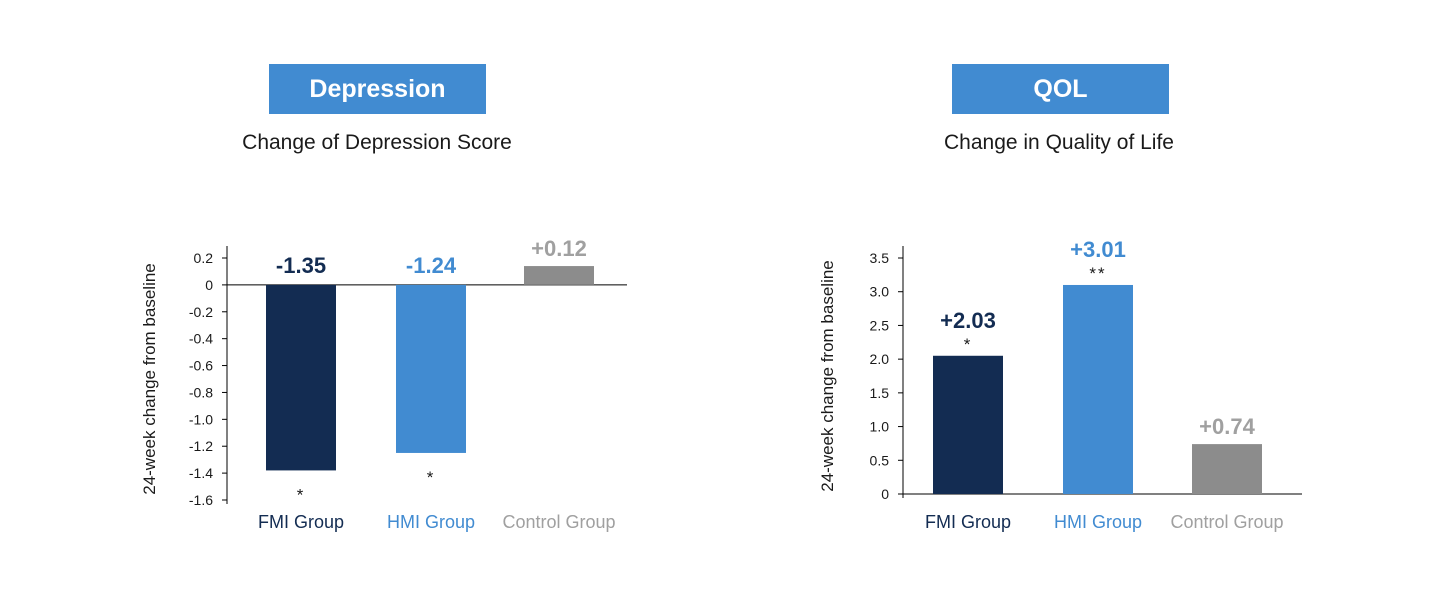 The height and width of the screenshot is (613, 1440). I want to click on depression-y-tick-label: 0, so click(209, 285).